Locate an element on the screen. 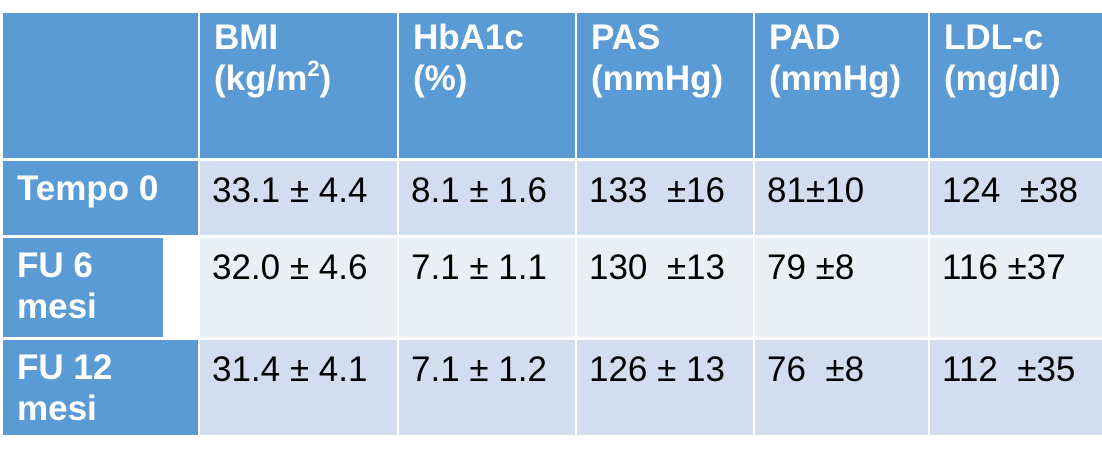 The image size is (1102, 462). header-pas: PAS (mmHg) is located at coordinates (665, 85).